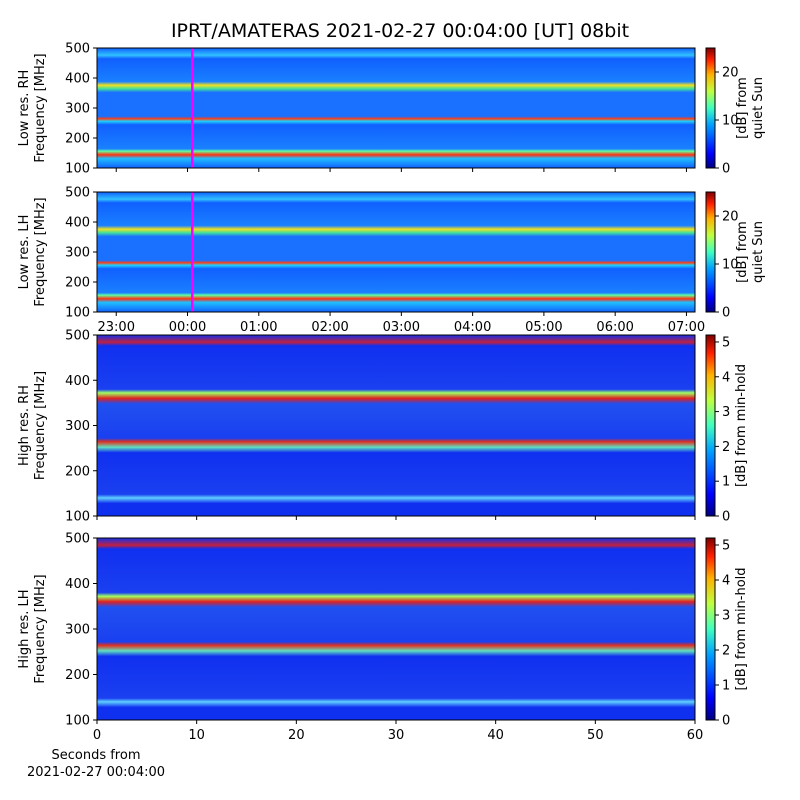 The height and width of the screenshot is (800, 800). I want to click on x-tick-label: 40, so click(495, 735).